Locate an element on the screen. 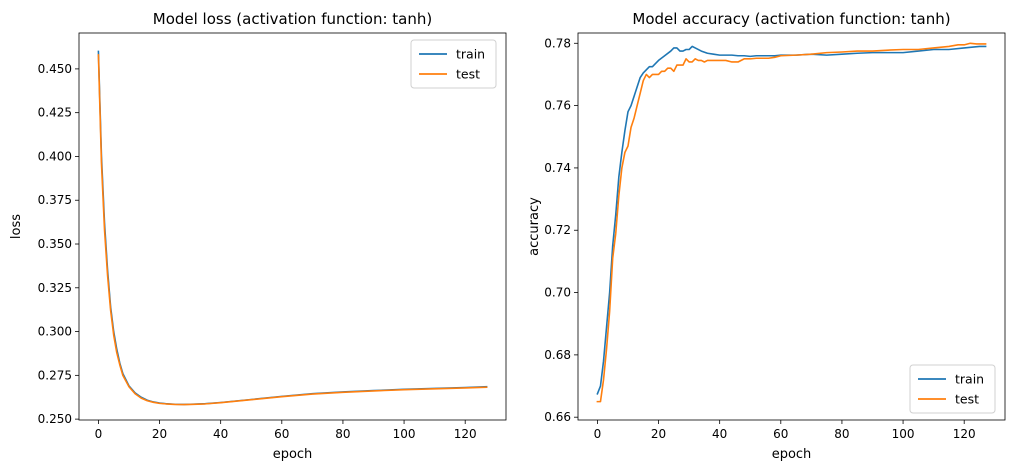  y-tick-label: 0.425 is located at coordinates (55, 113).